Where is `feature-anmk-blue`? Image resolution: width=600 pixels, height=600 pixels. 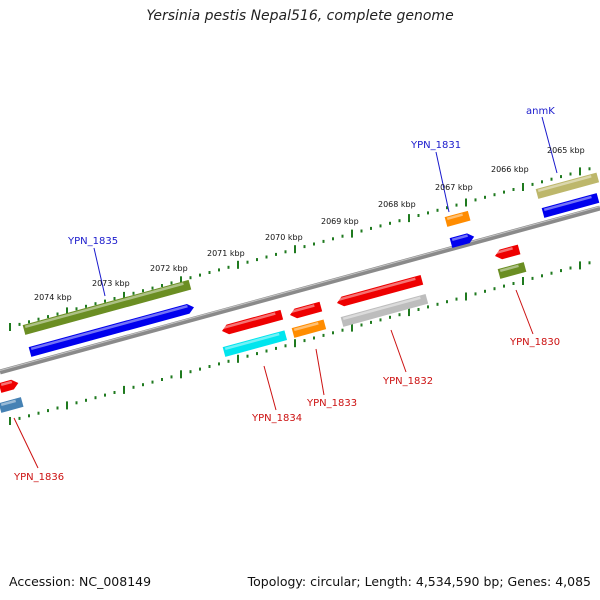 feature-anmk-blue is located at coordinates (570, 205).